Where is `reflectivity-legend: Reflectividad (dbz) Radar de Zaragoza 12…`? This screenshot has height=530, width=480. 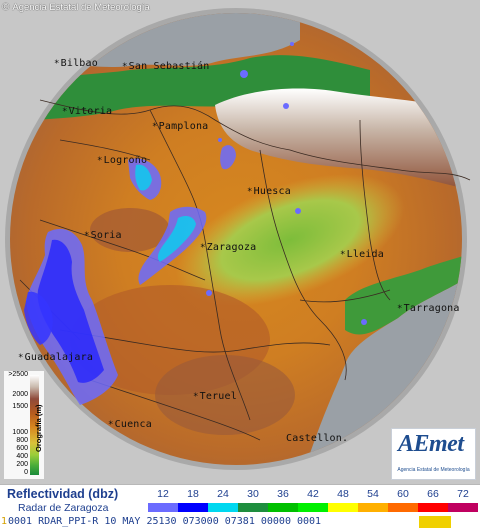
reflectivity-legend: Reflectividad (dbz) Radar de Zaragoza 12… is located at coordinates (240, 499).